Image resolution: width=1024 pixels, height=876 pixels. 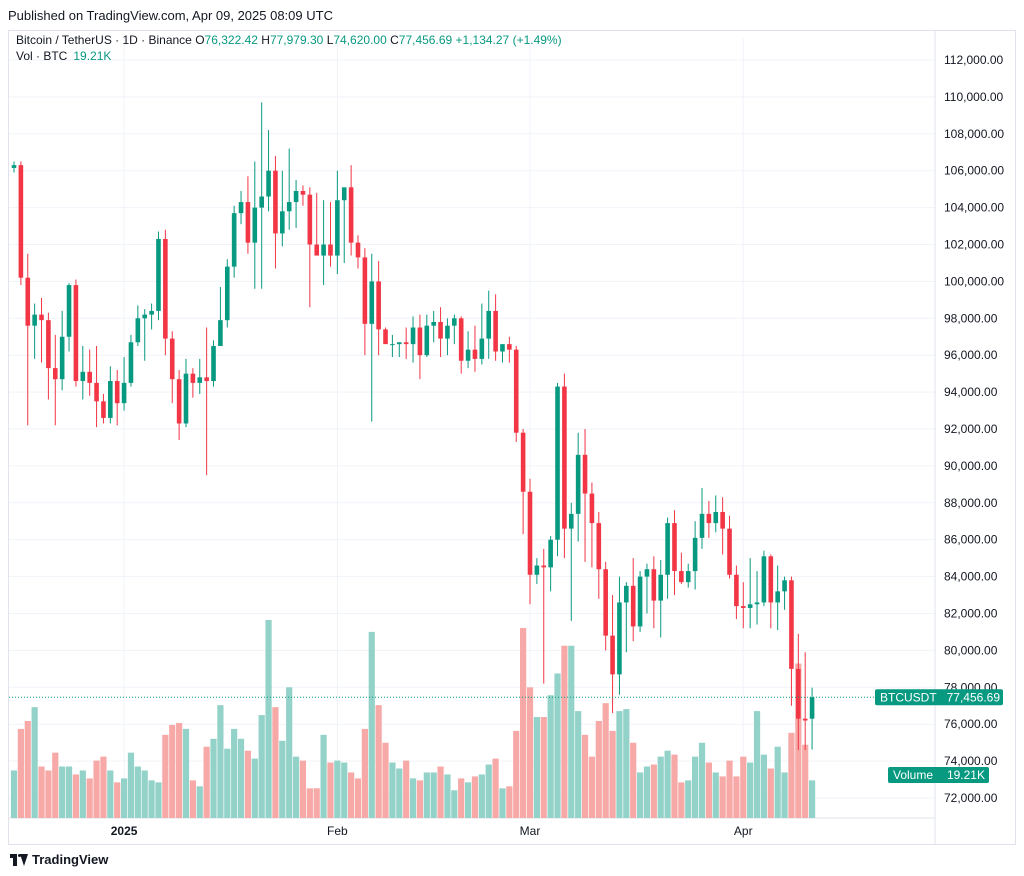 I want to click on y-tick-label: 110,000.00, so click(x=973, y=97).